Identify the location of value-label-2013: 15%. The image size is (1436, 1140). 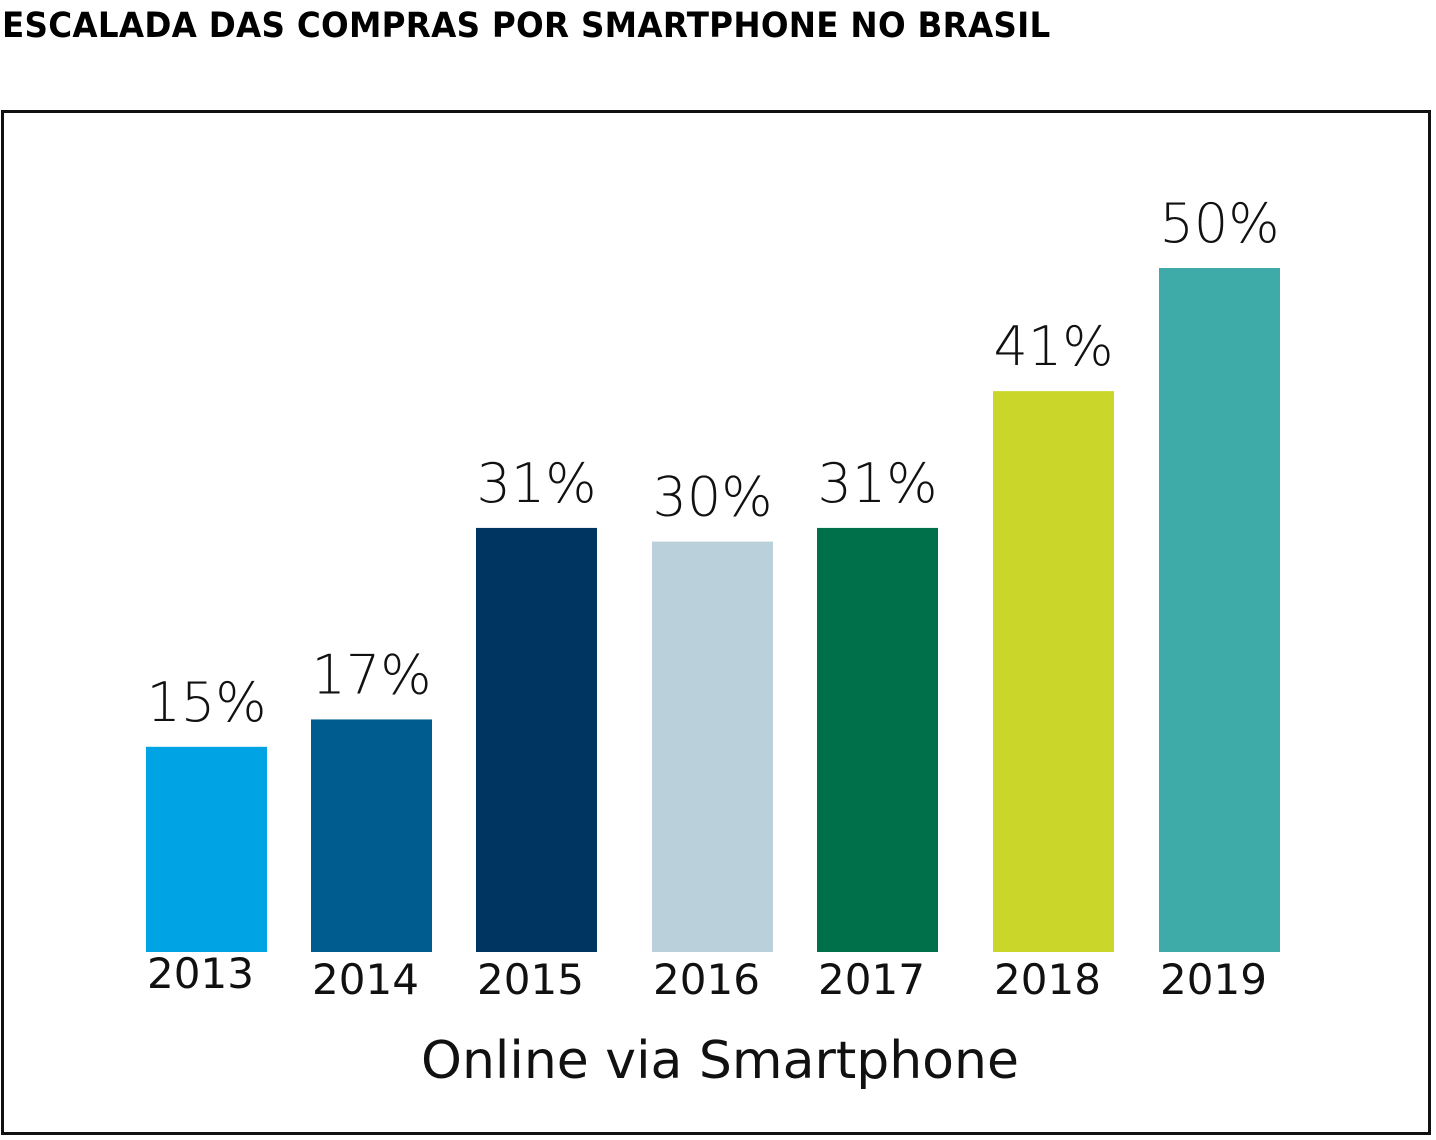
(206, 702).